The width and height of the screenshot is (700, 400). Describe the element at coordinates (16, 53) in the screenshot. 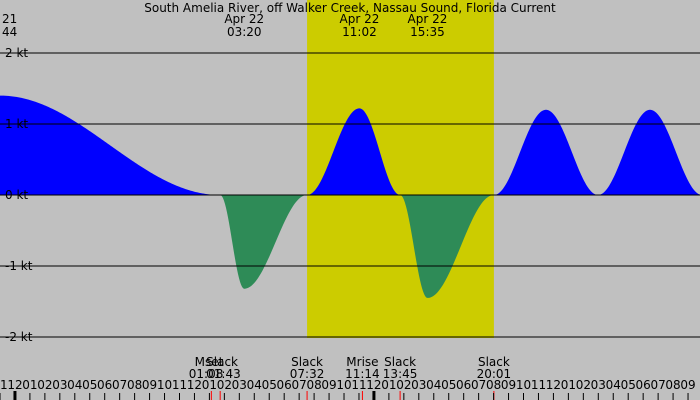

I see `y-tick-label: 2 kt` at that location.